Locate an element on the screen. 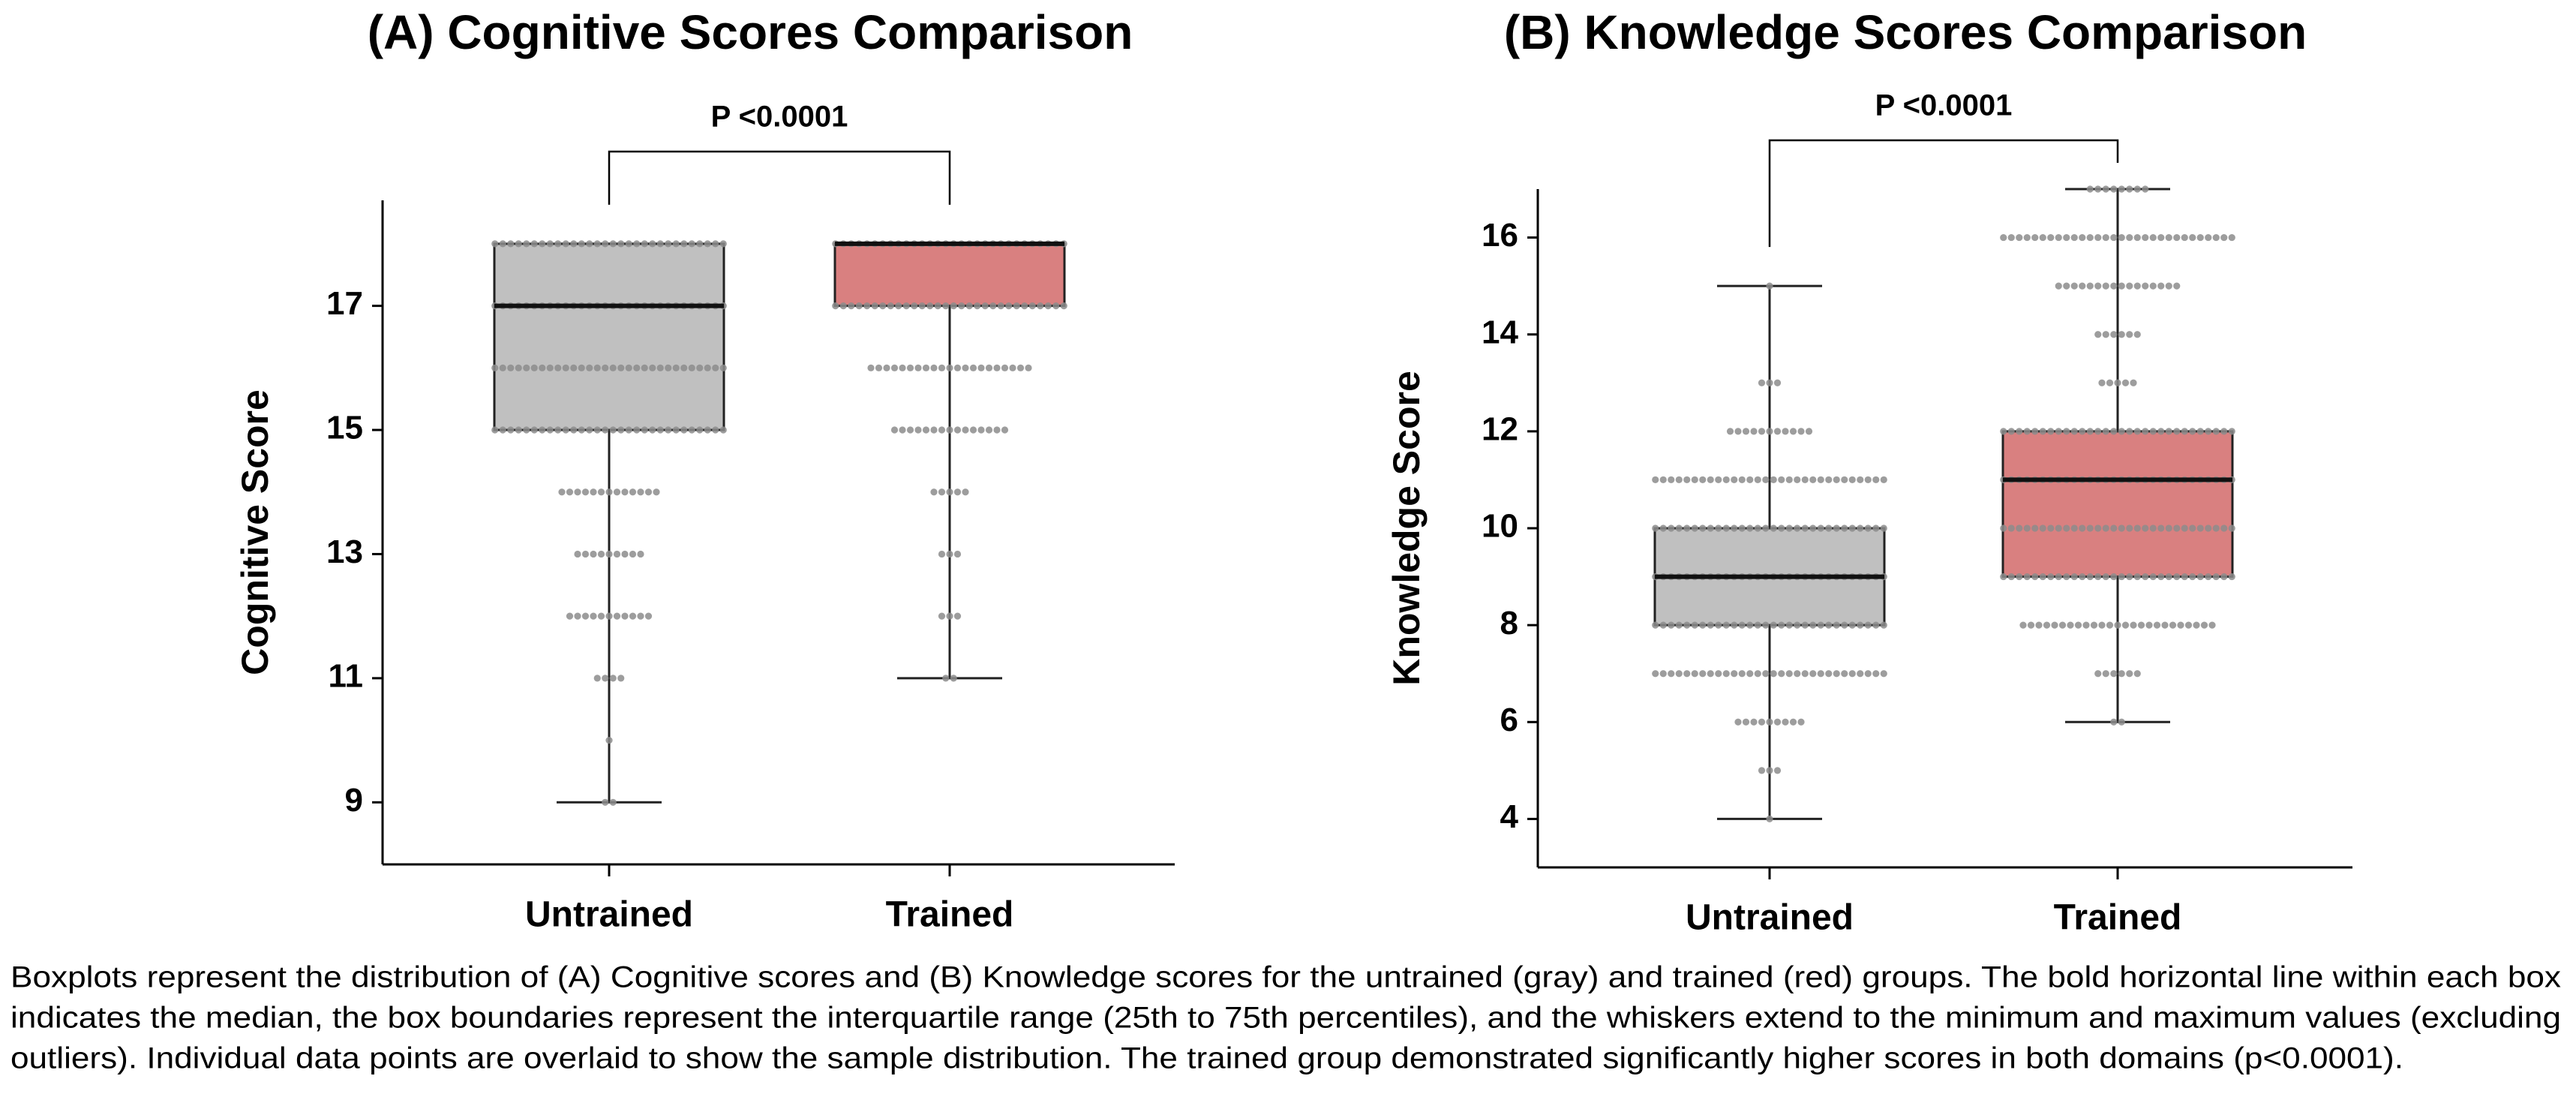 The image size is (2576, 1100). y-tick-label: 15 is located at coordinates (344, 428).